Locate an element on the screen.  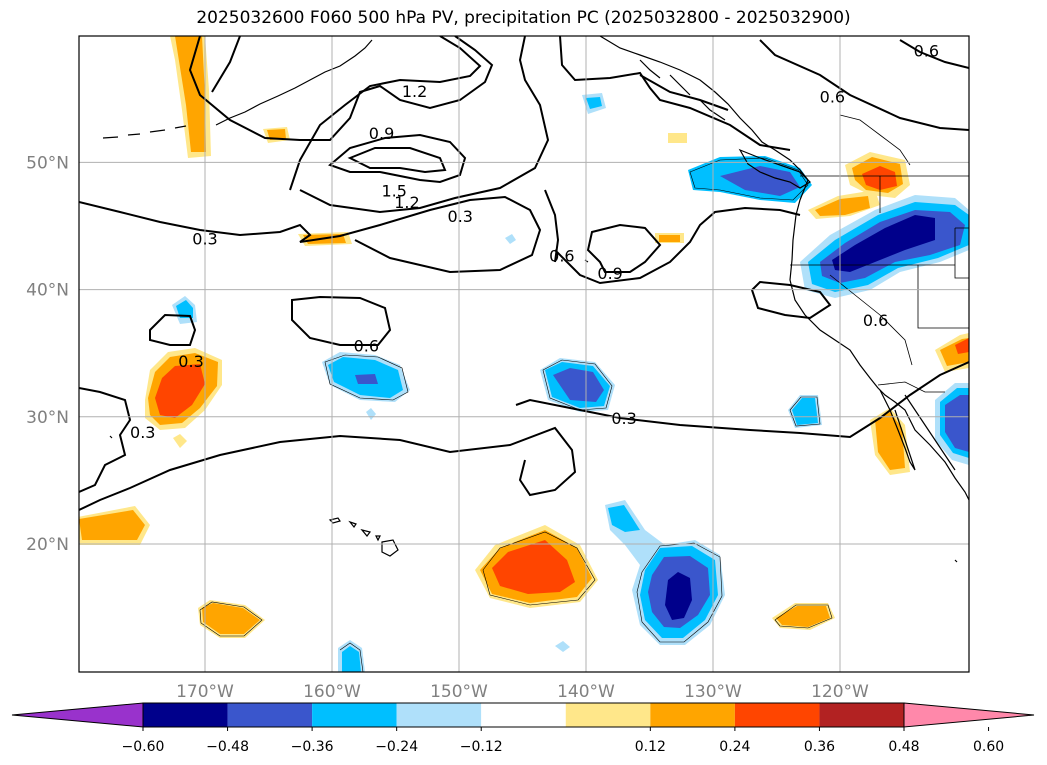
colorbar-tick-label: −0.48 is located at coordinates (227, 747).